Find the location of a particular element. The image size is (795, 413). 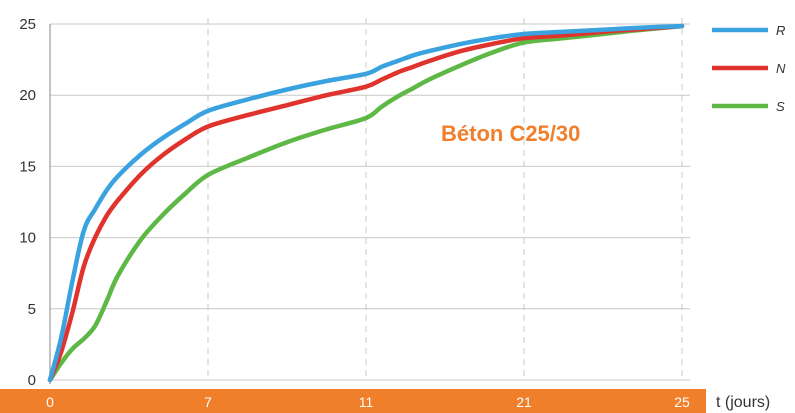

y-tick-label: 20 is located at coordinates (27, 95).